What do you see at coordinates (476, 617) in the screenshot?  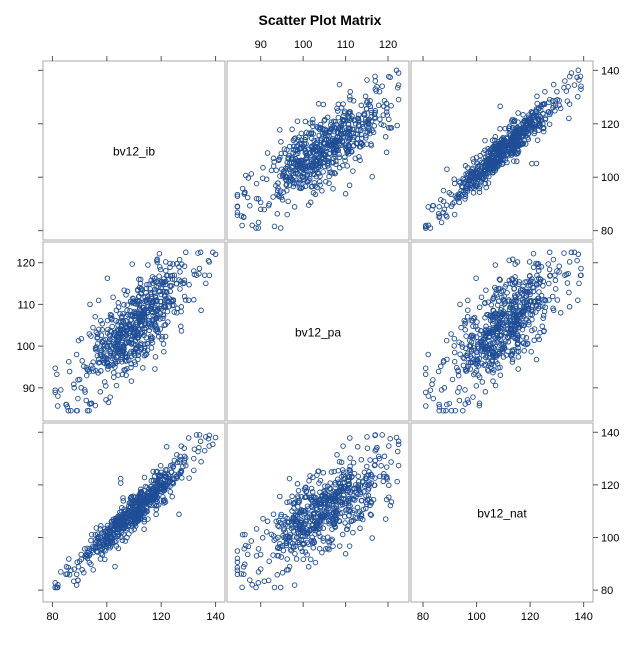 I see `bottom-tick-label-bv12_nat-100: 100` at bounding box center [476, 617].